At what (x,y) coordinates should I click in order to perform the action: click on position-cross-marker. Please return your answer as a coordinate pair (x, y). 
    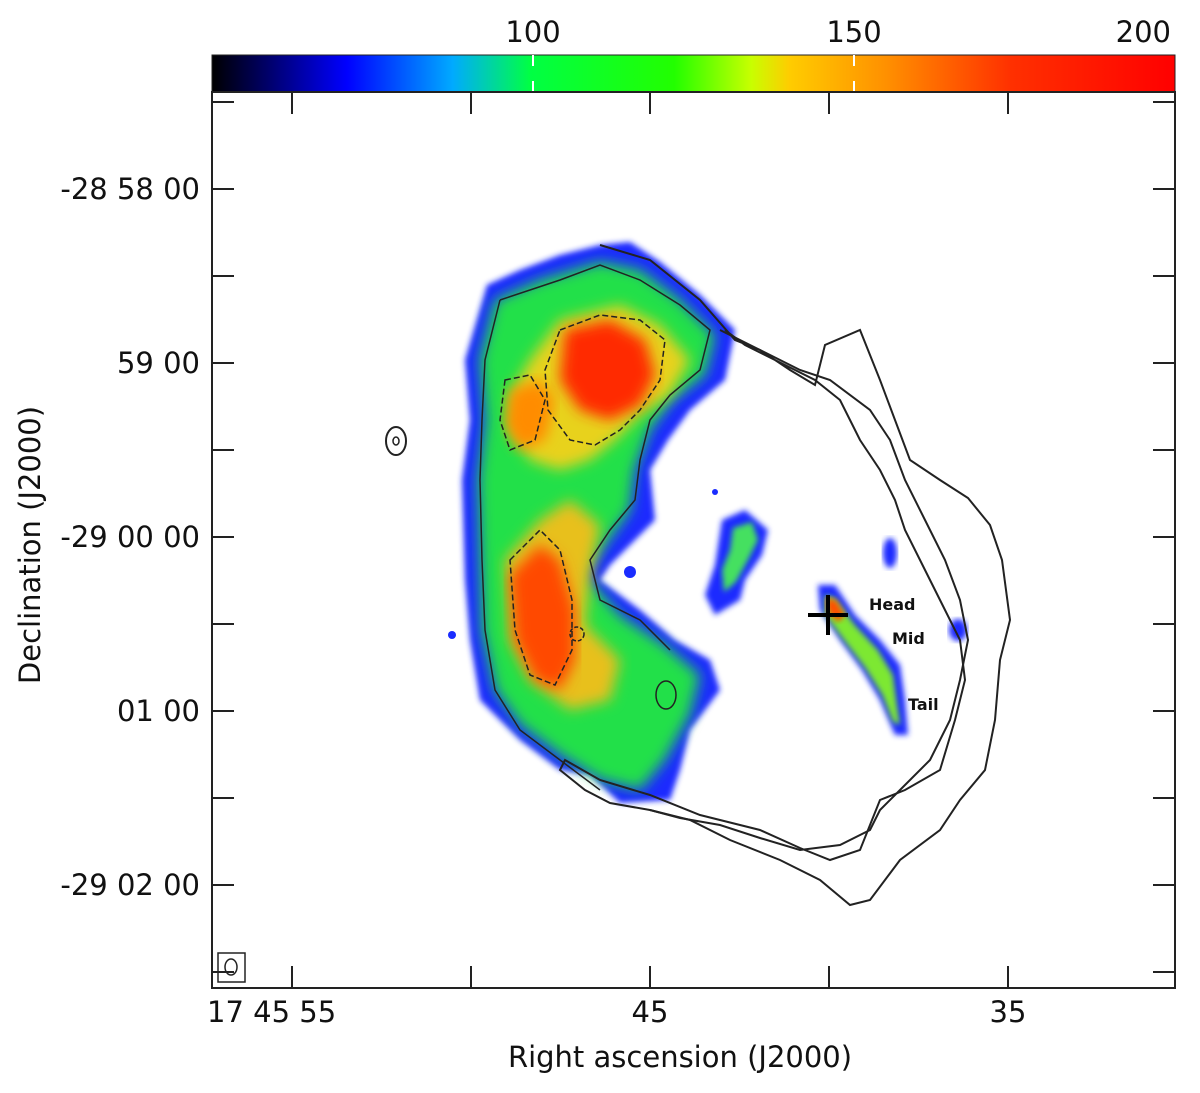
    Looking at the image, I should click on (828, 615).